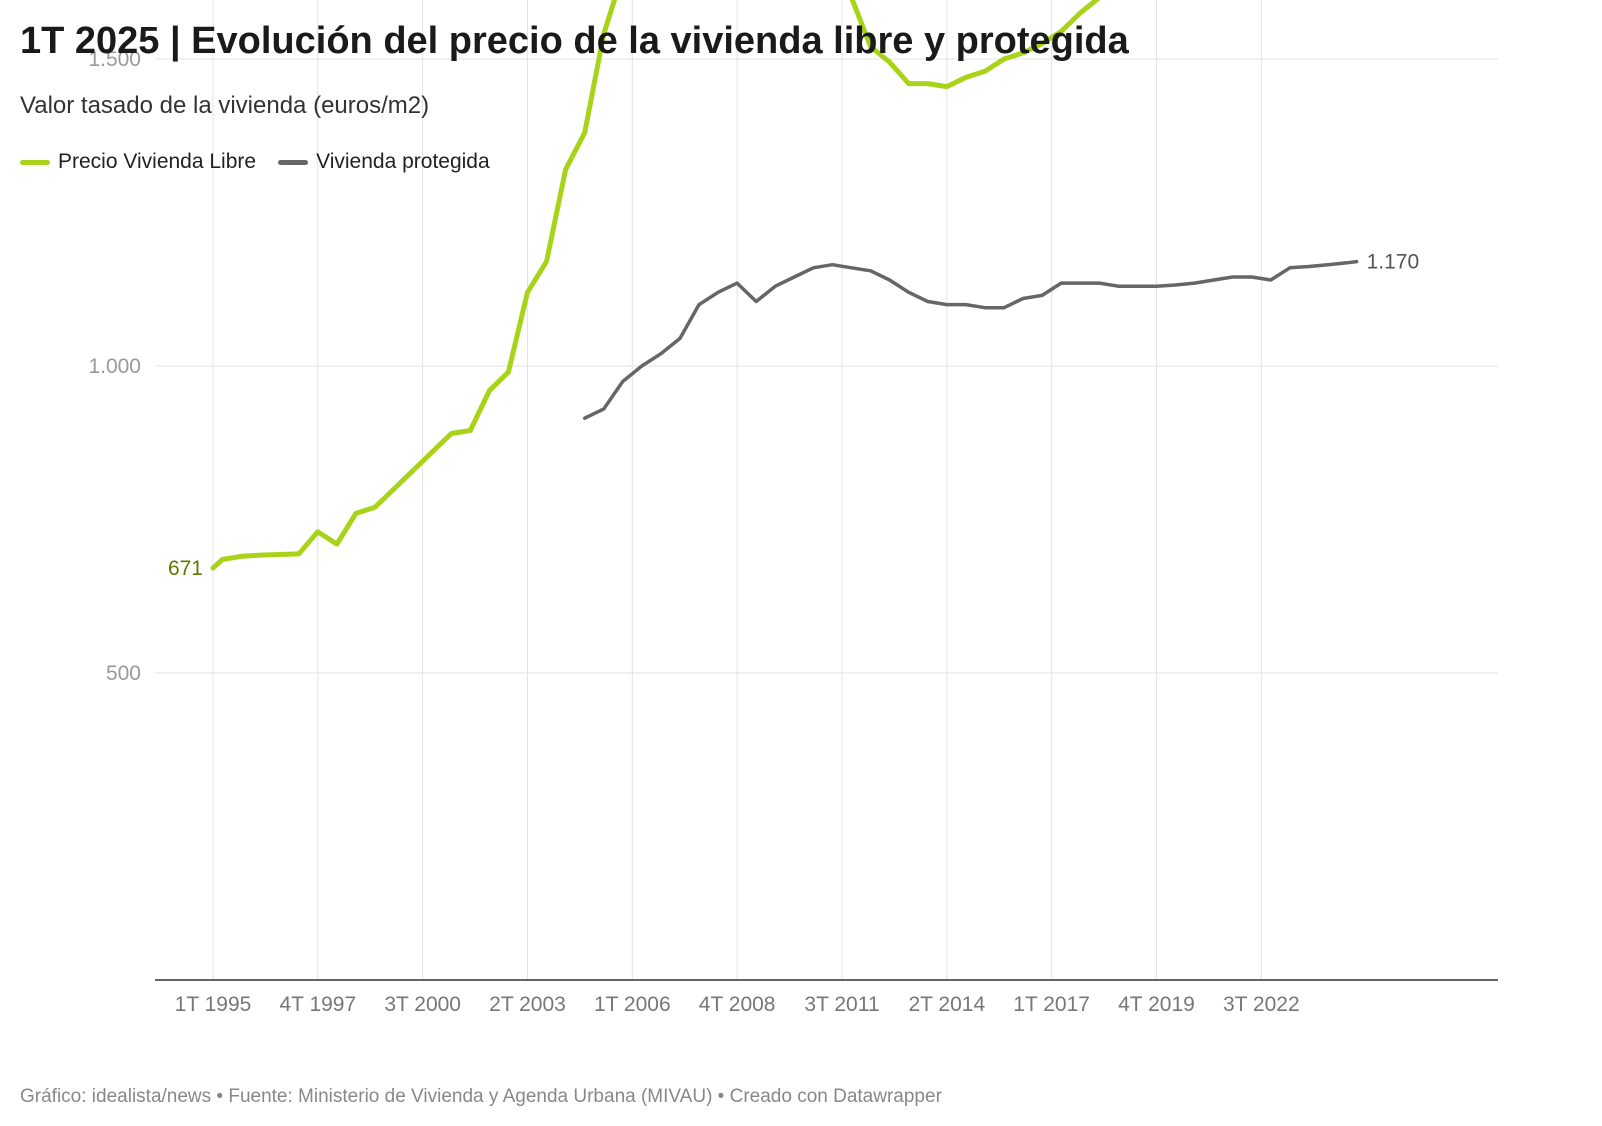  What do you see at coordinates (841, 1004) in the screenshot?
I see `x-tick-label: 3T 2011` at bounding box center [841, 1004].